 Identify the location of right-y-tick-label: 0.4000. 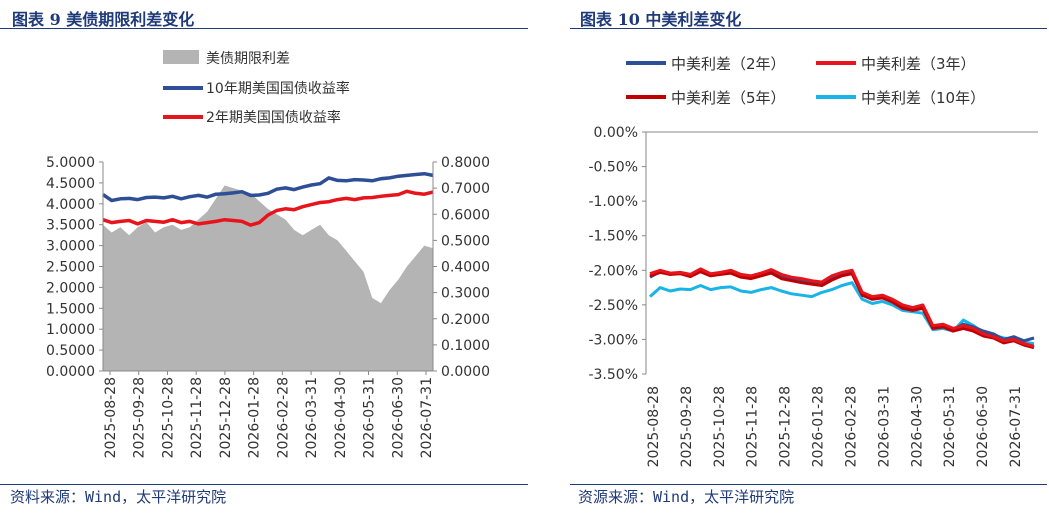
(465, 268).